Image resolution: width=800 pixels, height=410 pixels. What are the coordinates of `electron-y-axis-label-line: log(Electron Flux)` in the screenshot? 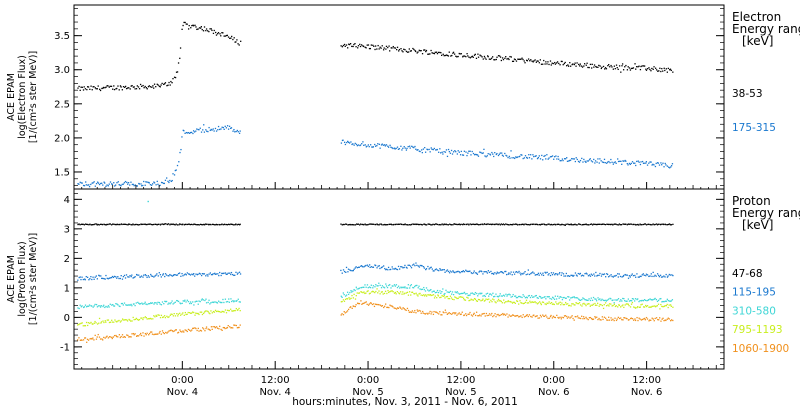 It's located at (22, 97).